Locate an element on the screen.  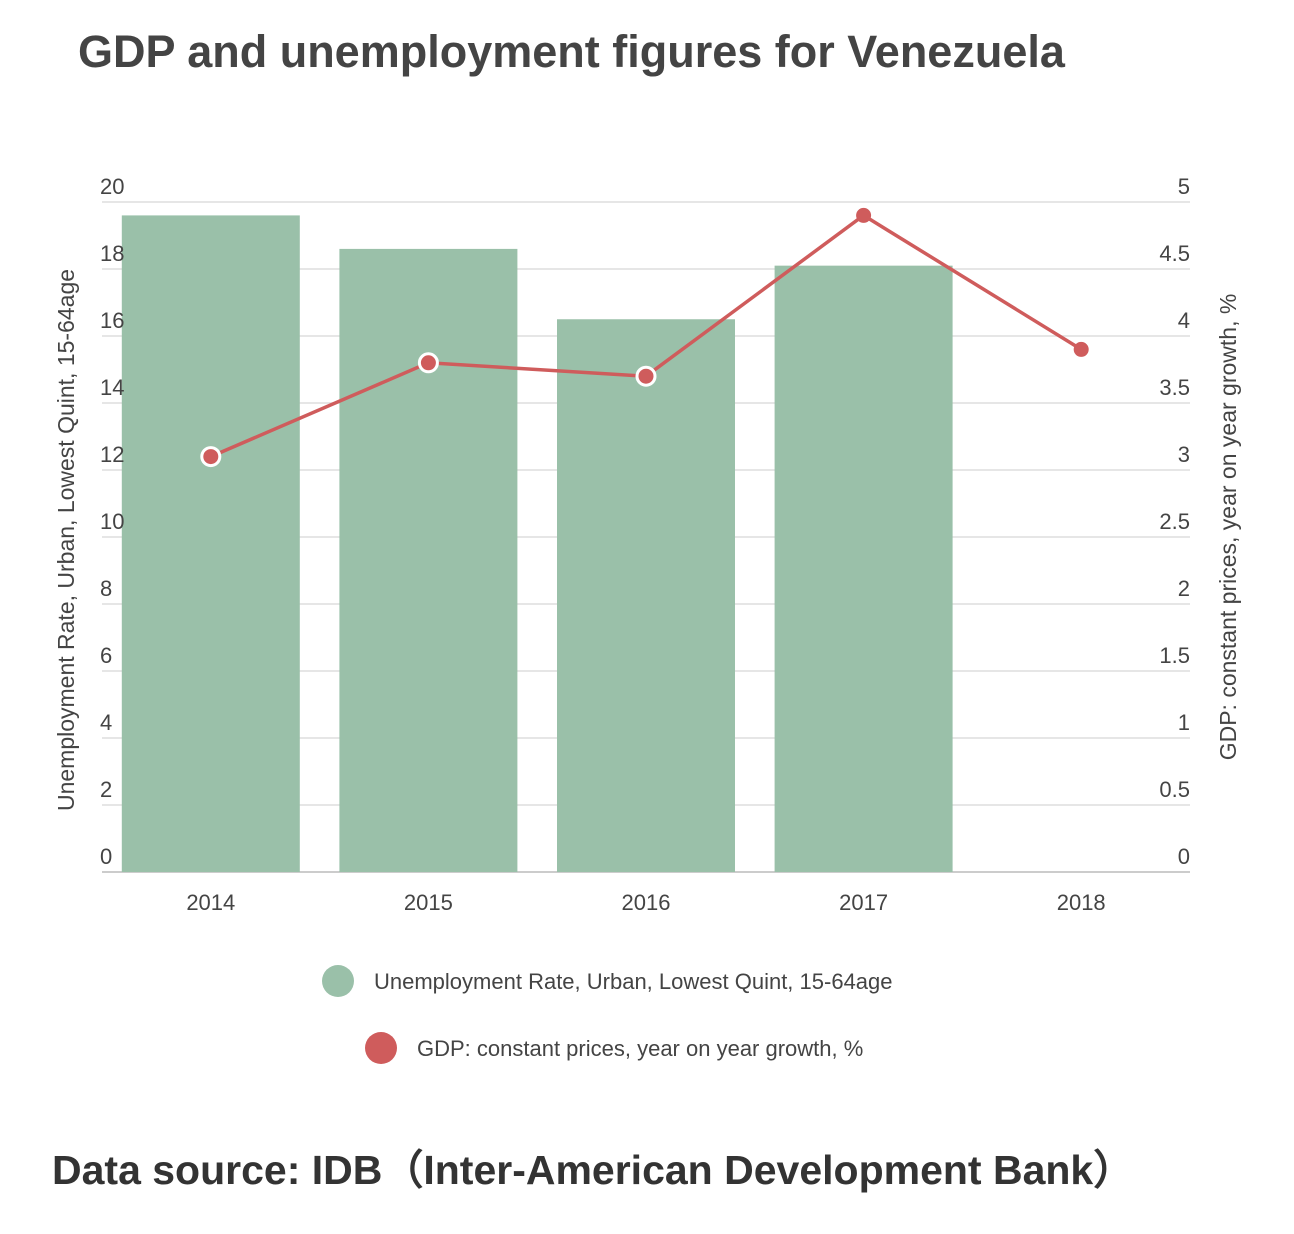
right-tick-label: 1 is located at coordinates (1184, 722).